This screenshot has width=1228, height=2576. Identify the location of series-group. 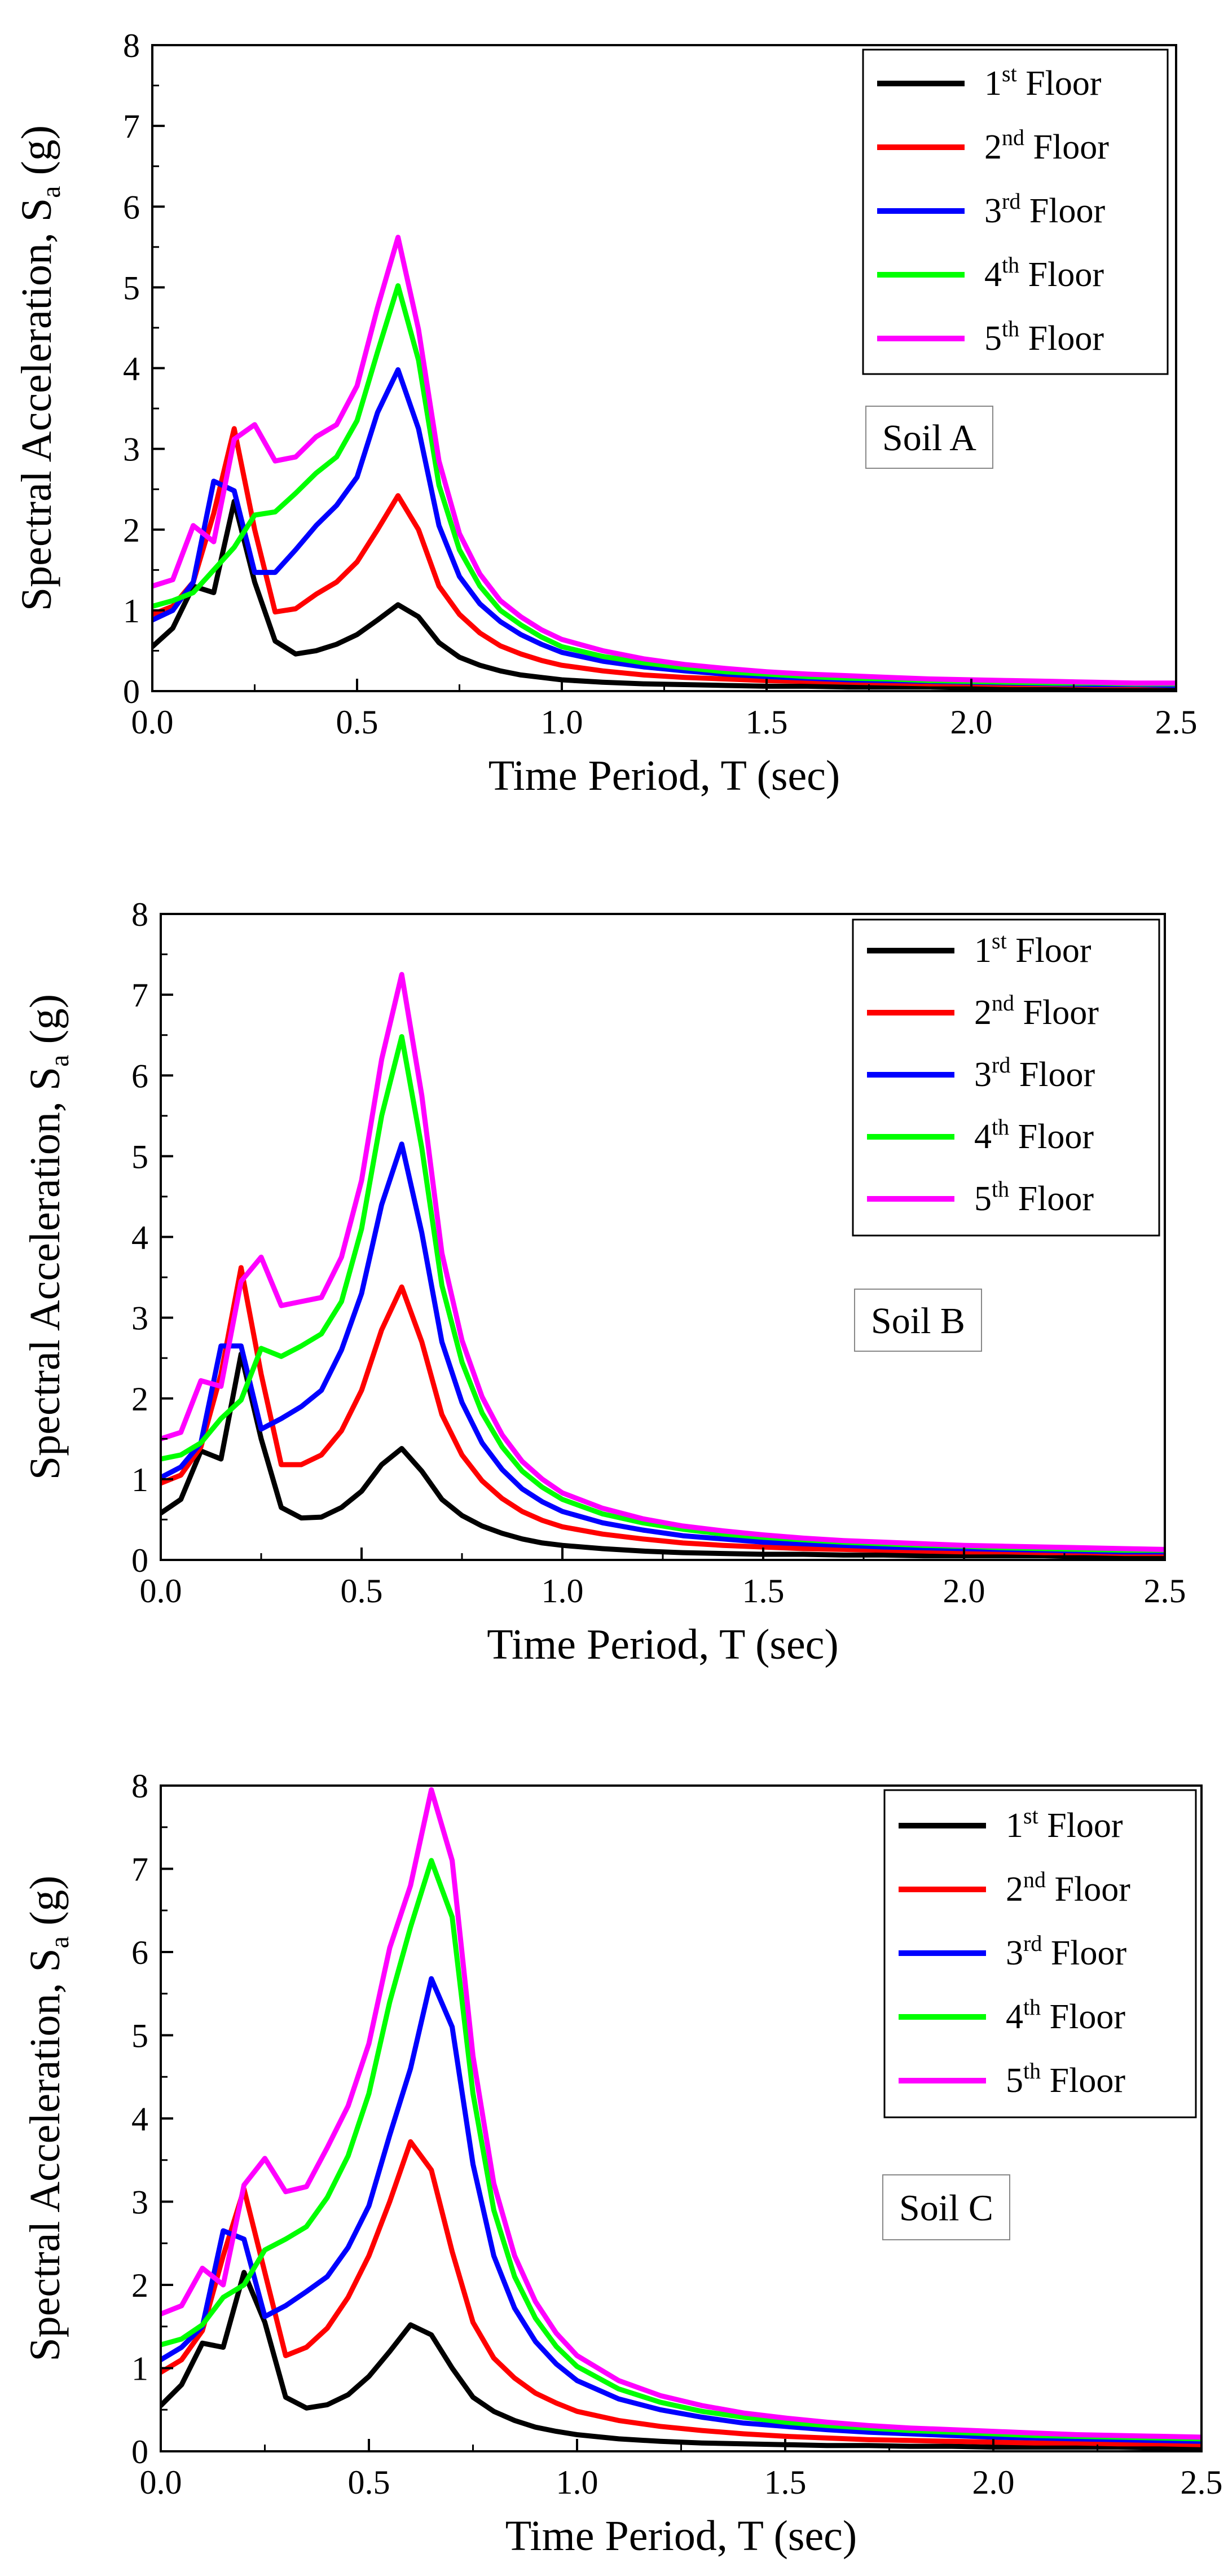
(664, 463).